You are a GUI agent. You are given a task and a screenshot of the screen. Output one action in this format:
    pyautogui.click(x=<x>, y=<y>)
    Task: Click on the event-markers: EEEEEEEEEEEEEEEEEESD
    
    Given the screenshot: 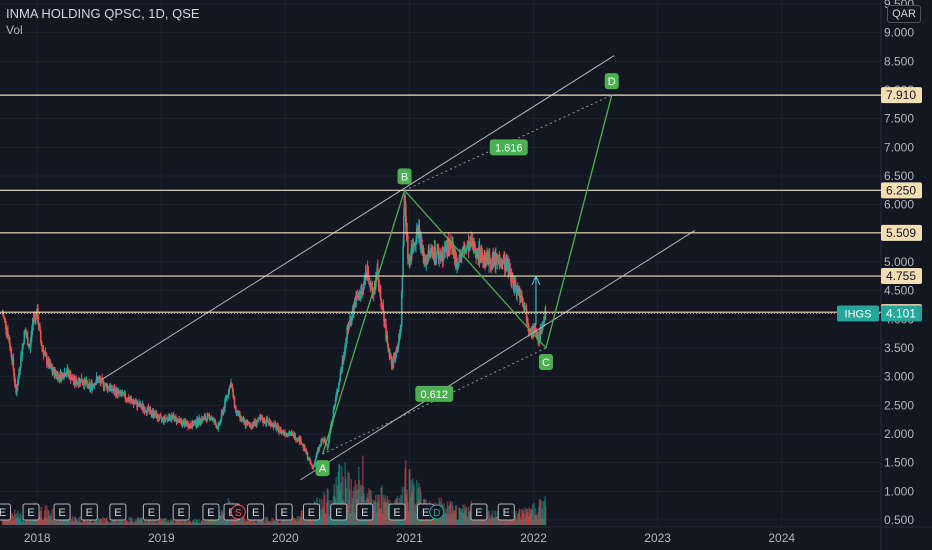 What is the action you would take?
    pyautogui.click(x=257, y=512)
    